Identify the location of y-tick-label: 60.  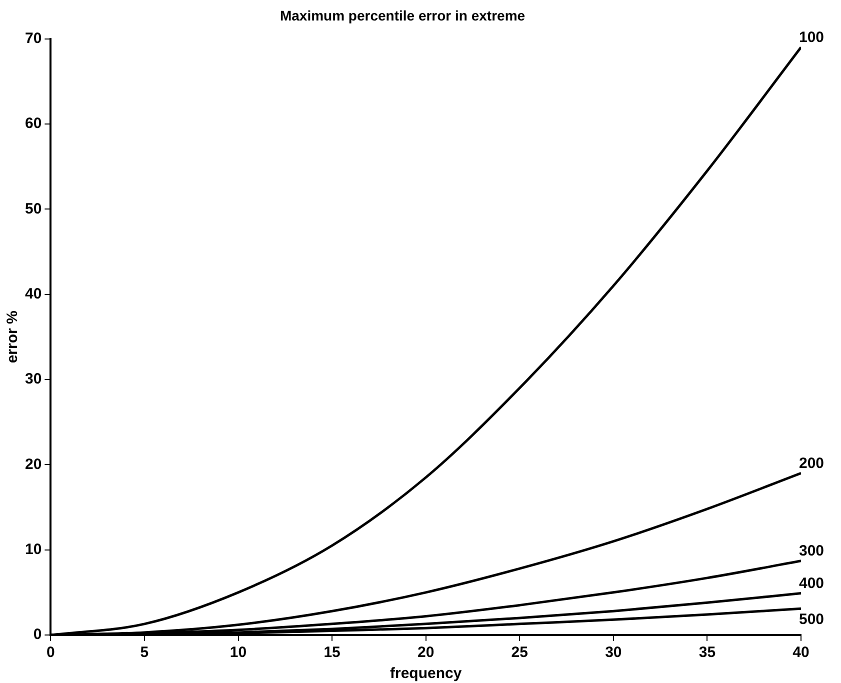
(33, 123).